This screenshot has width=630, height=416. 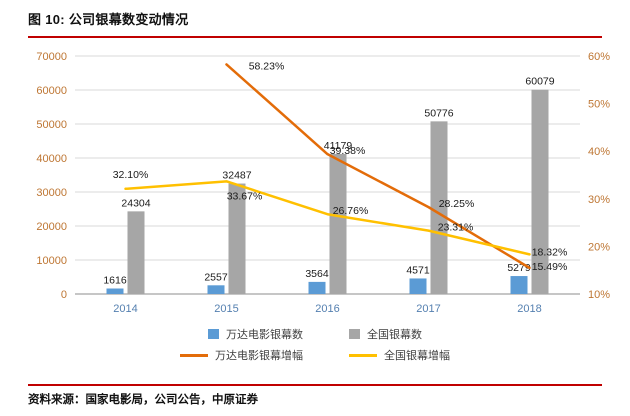 What do you see at coordinates (51, 227) in the screenshot?
I see `left-axis-tick-label: 20000` at bounding box center [51, 227].